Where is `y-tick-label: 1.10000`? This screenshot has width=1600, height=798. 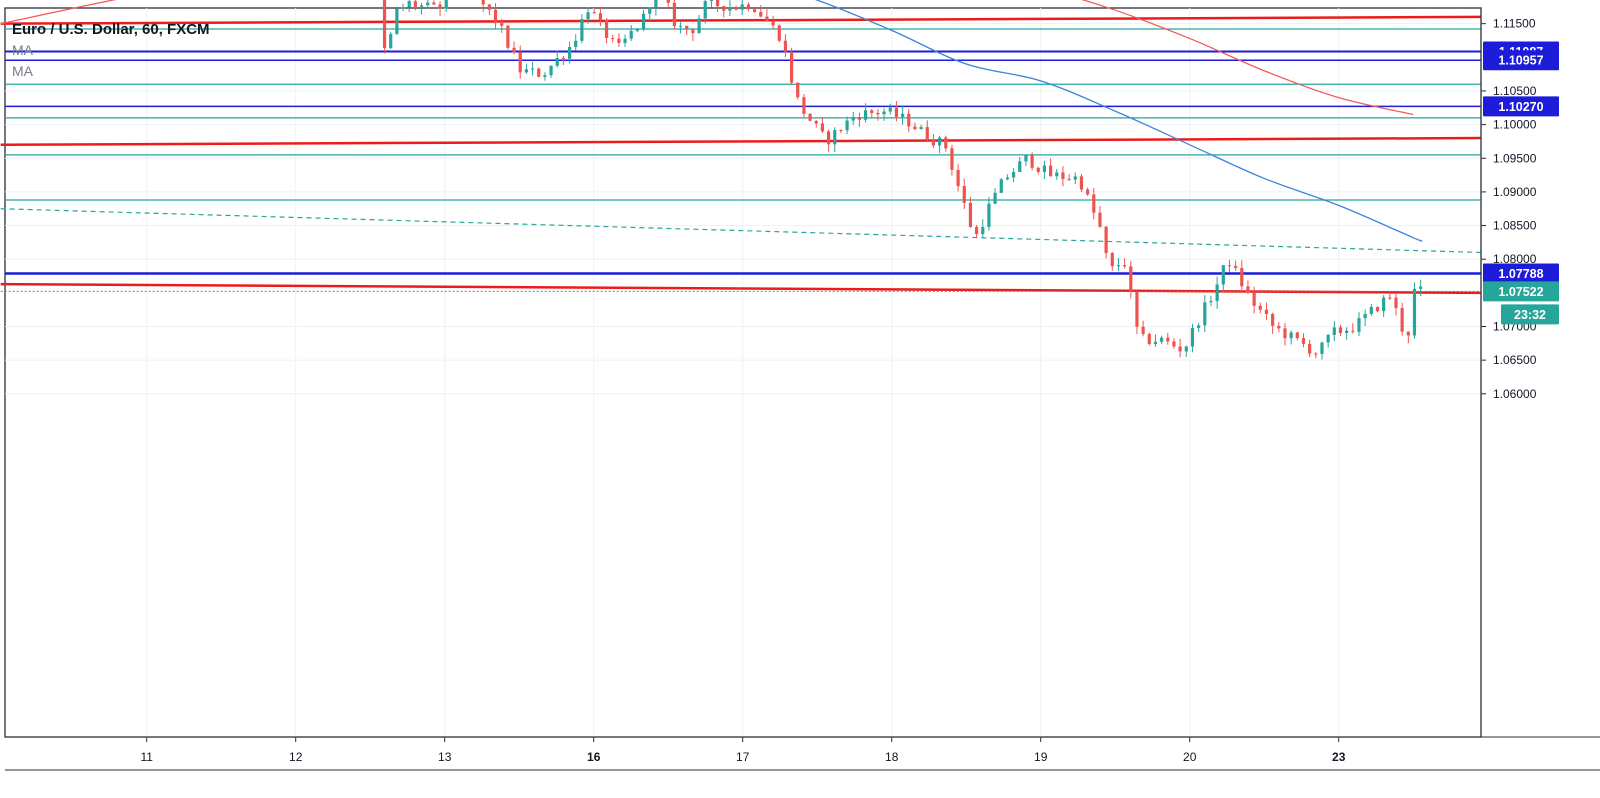
y-tick-label: 1.10000 is located at coordinates (1515, 125).